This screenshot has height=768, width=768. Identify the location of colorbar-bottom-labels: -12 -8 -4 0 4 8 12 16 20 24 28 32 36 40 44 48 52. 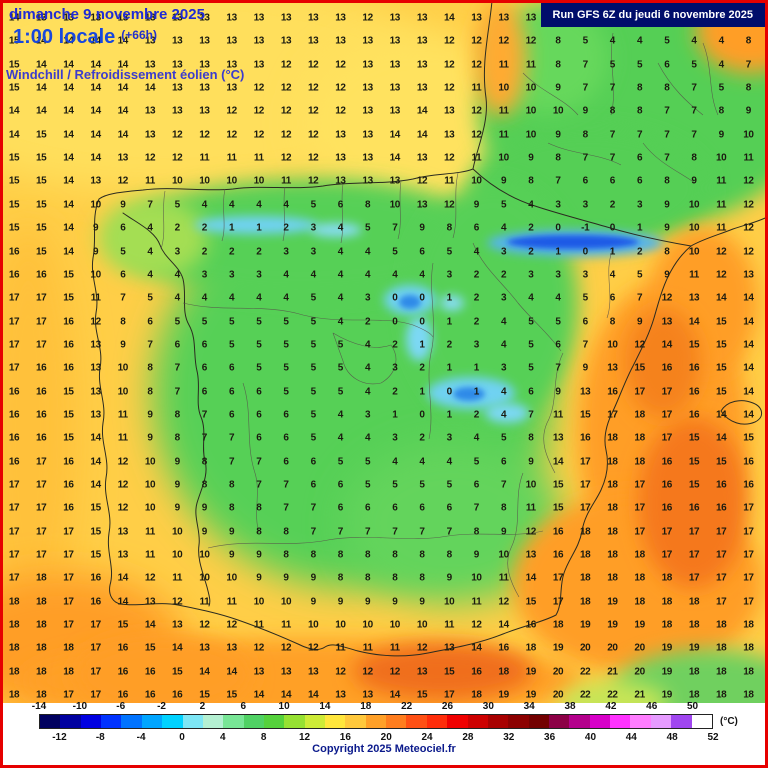
(384, 737).